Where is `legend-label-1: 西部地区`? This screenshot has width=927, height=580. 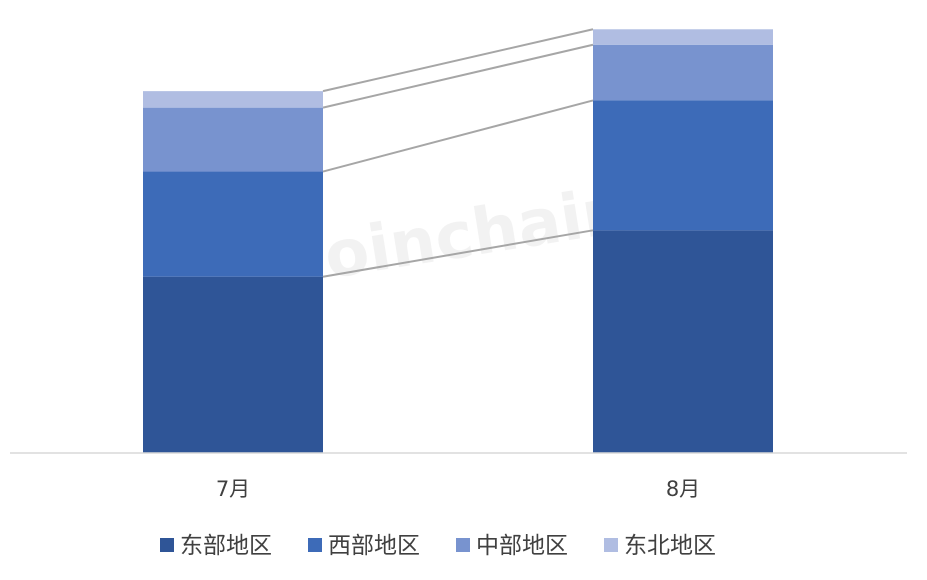
legend-label-1: 西部地区 is located at coordinates (374, 546).